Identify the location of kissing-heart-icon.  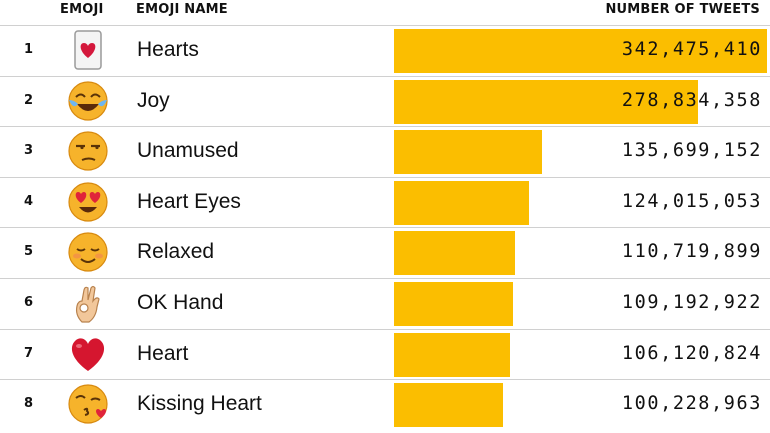
(88, 404).